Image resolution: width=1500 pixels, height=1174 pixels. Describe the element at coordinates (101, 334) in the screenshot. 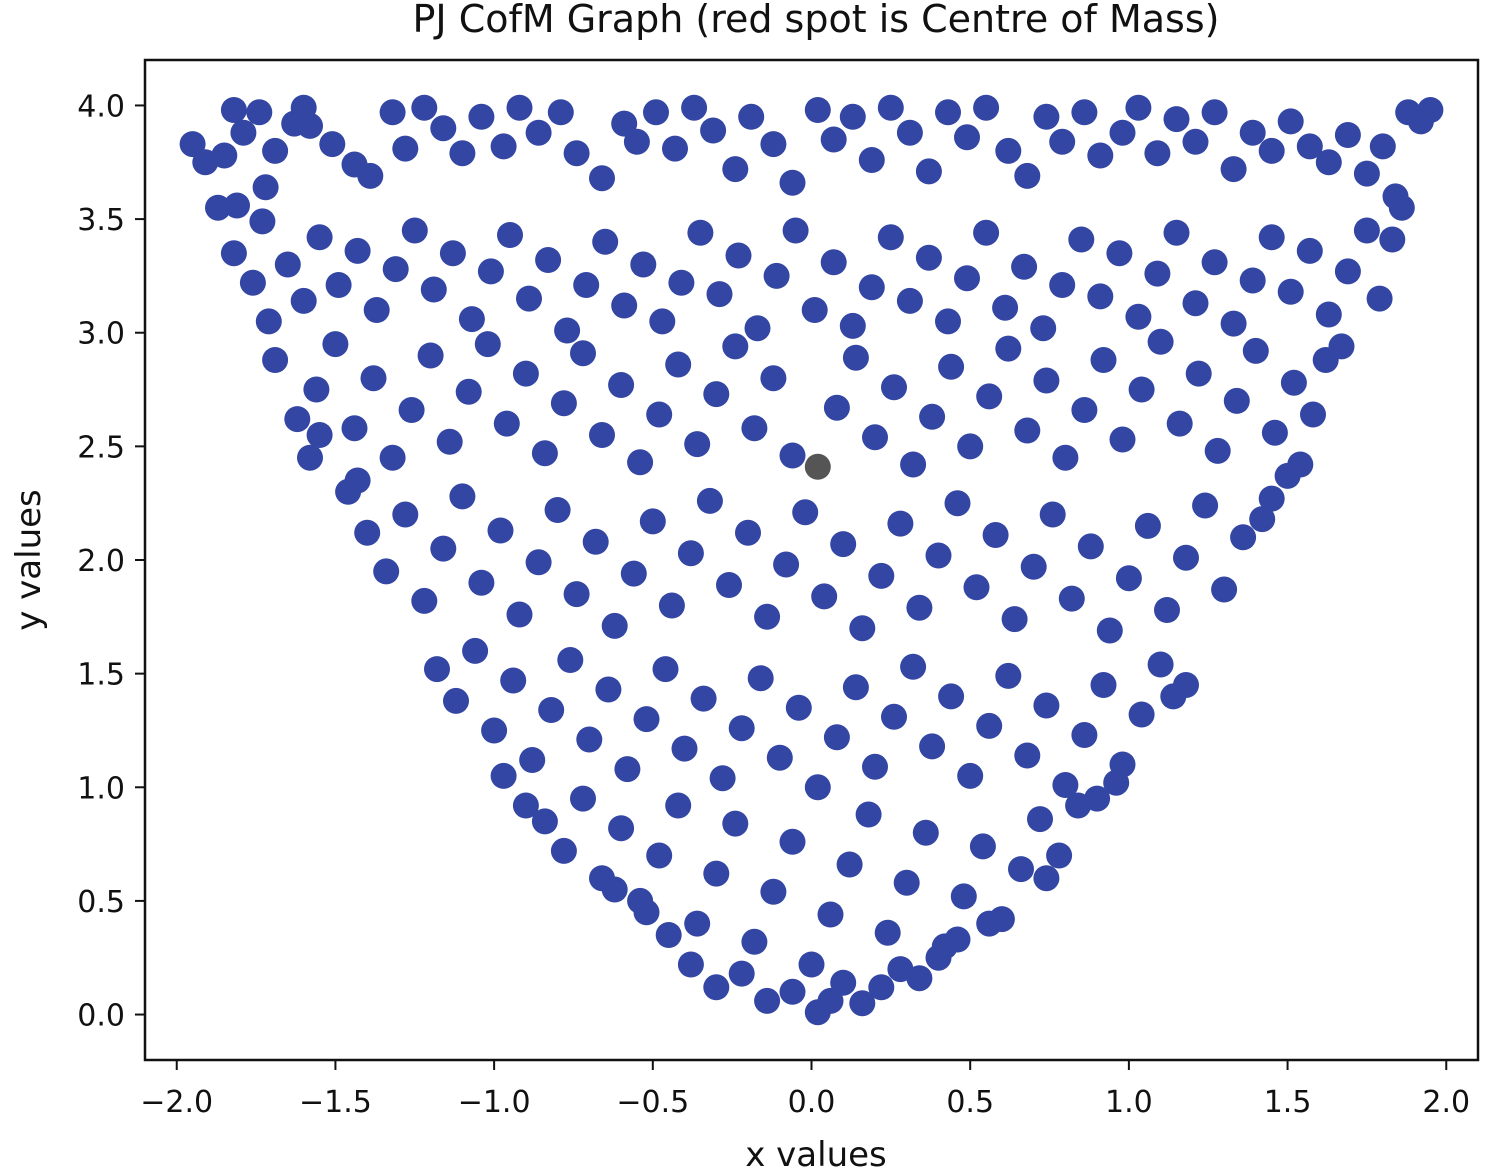

I see `y-tick-label: 3.0` at that location.